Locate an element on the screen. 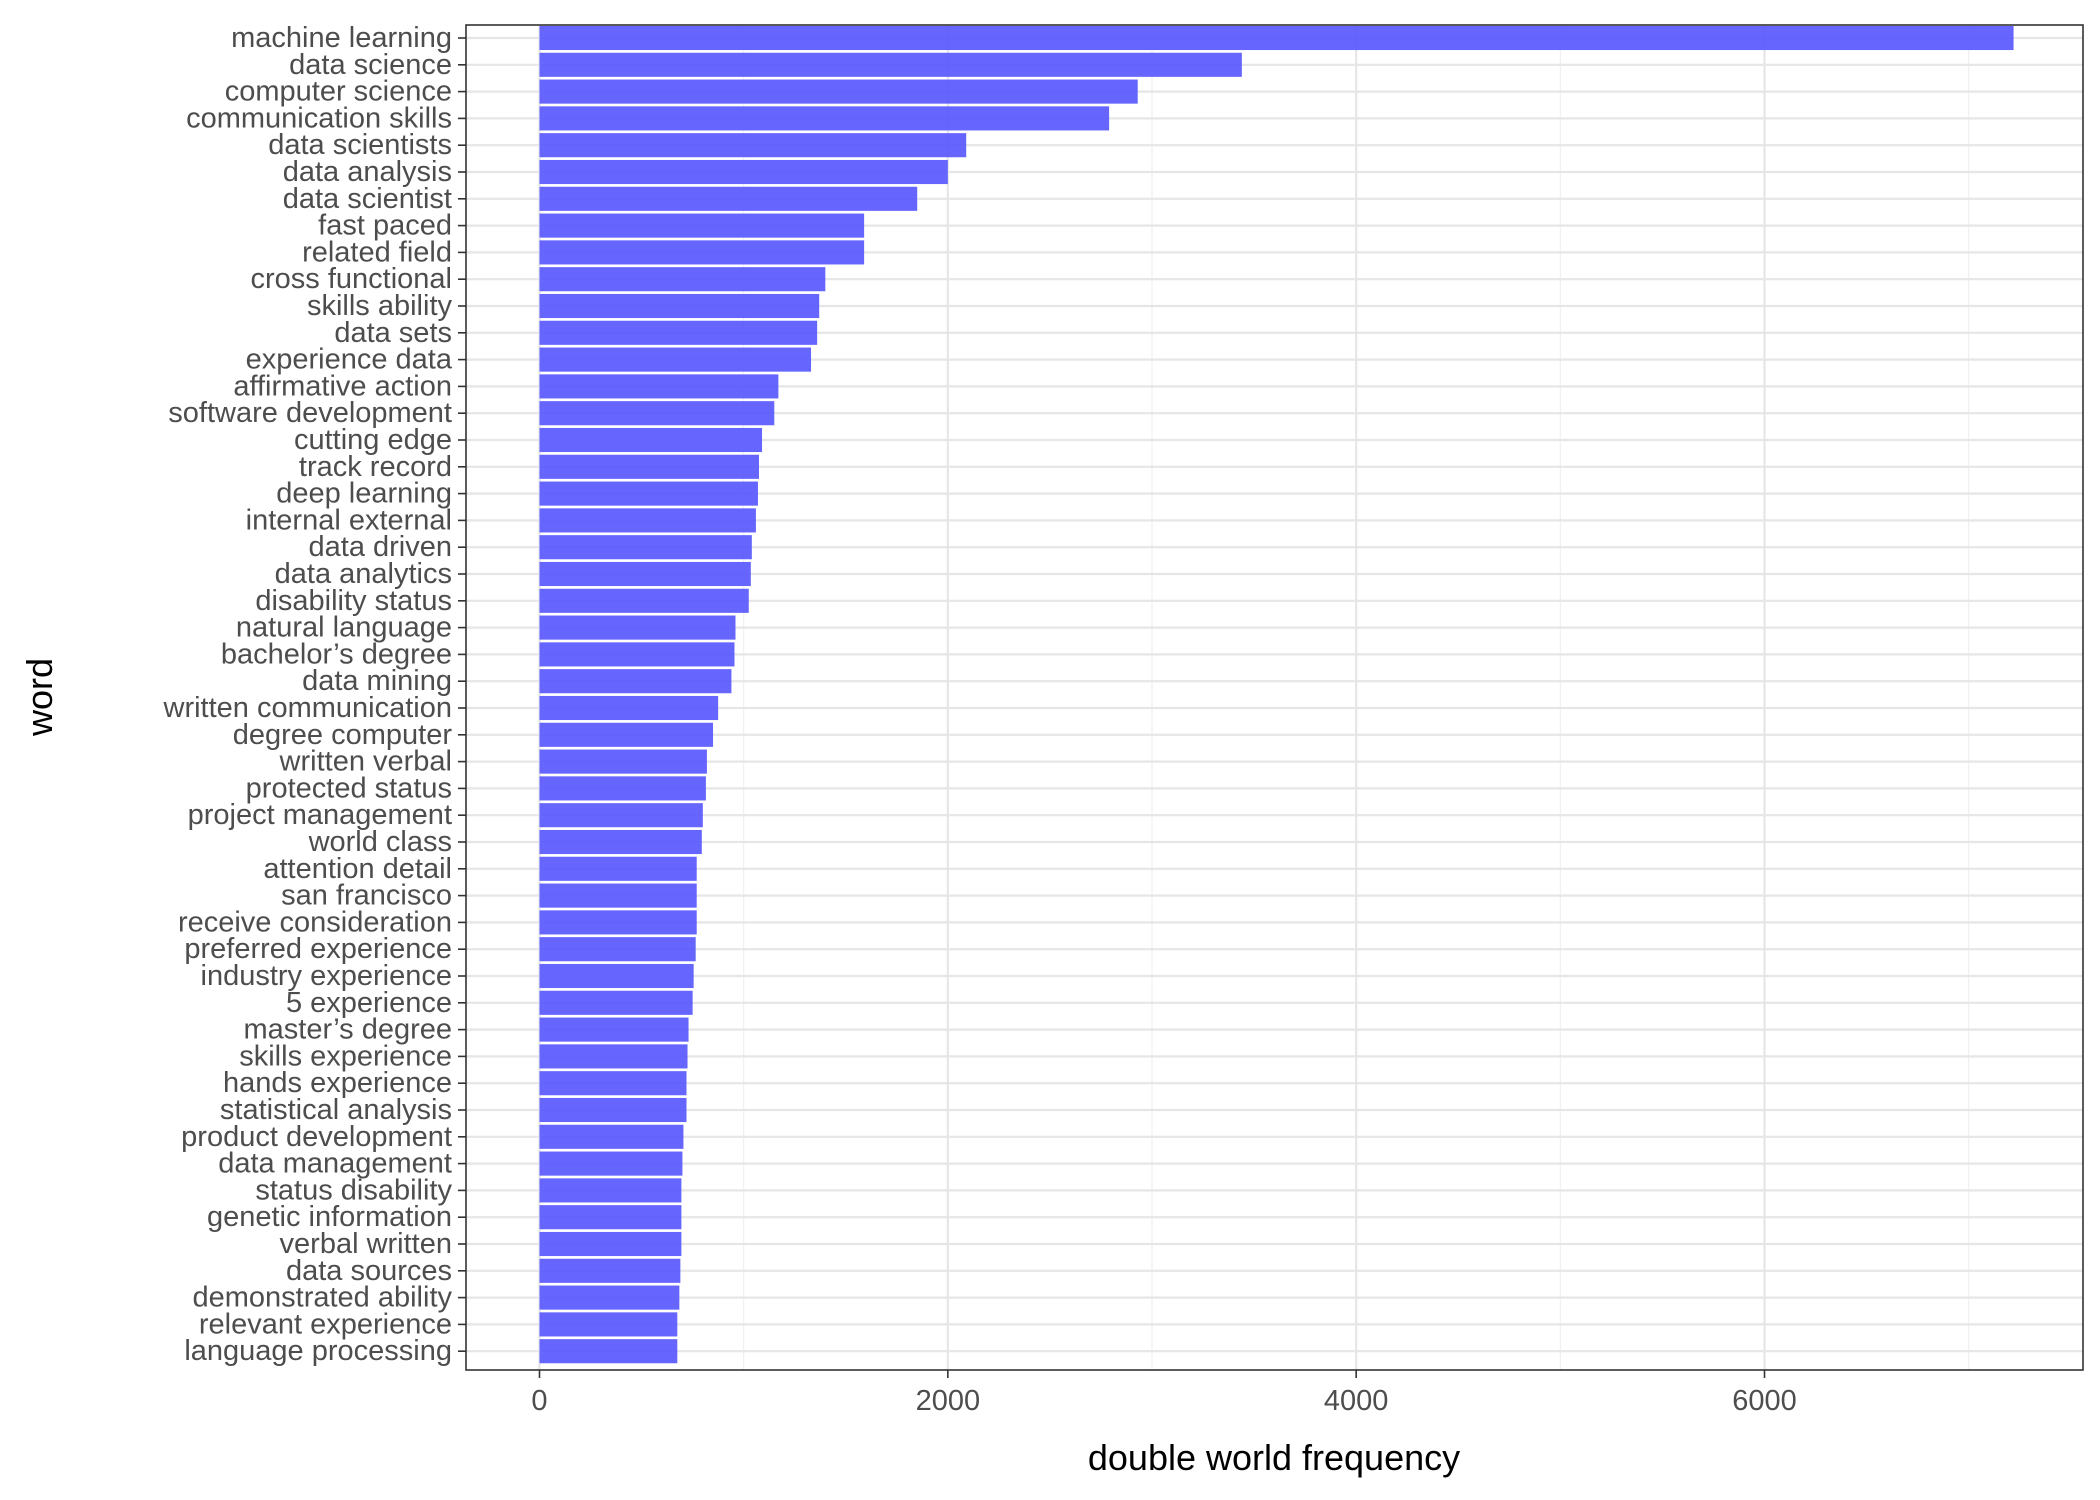 This screenshot has width=2100, height=1500. bar-data-sets is located at coordinates (678, 332).